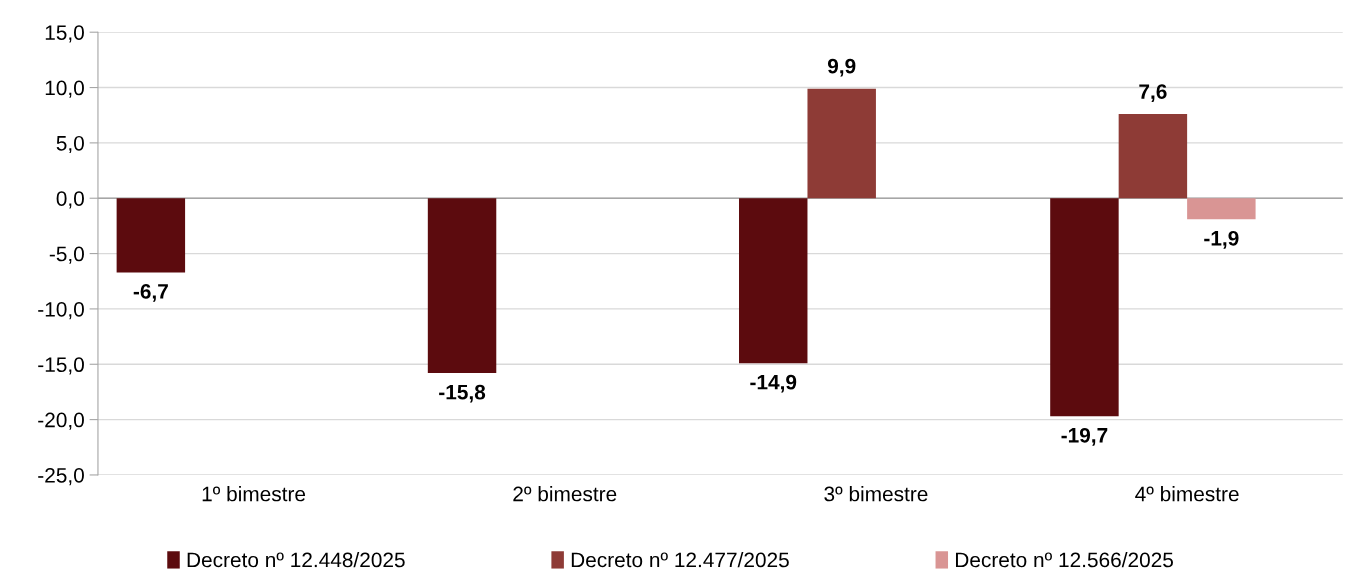 This screenshot has width=1353, height=575. Describe the element at coordinates (462, 393) in the screenshot. I see `data-label: -15,8` at that location.